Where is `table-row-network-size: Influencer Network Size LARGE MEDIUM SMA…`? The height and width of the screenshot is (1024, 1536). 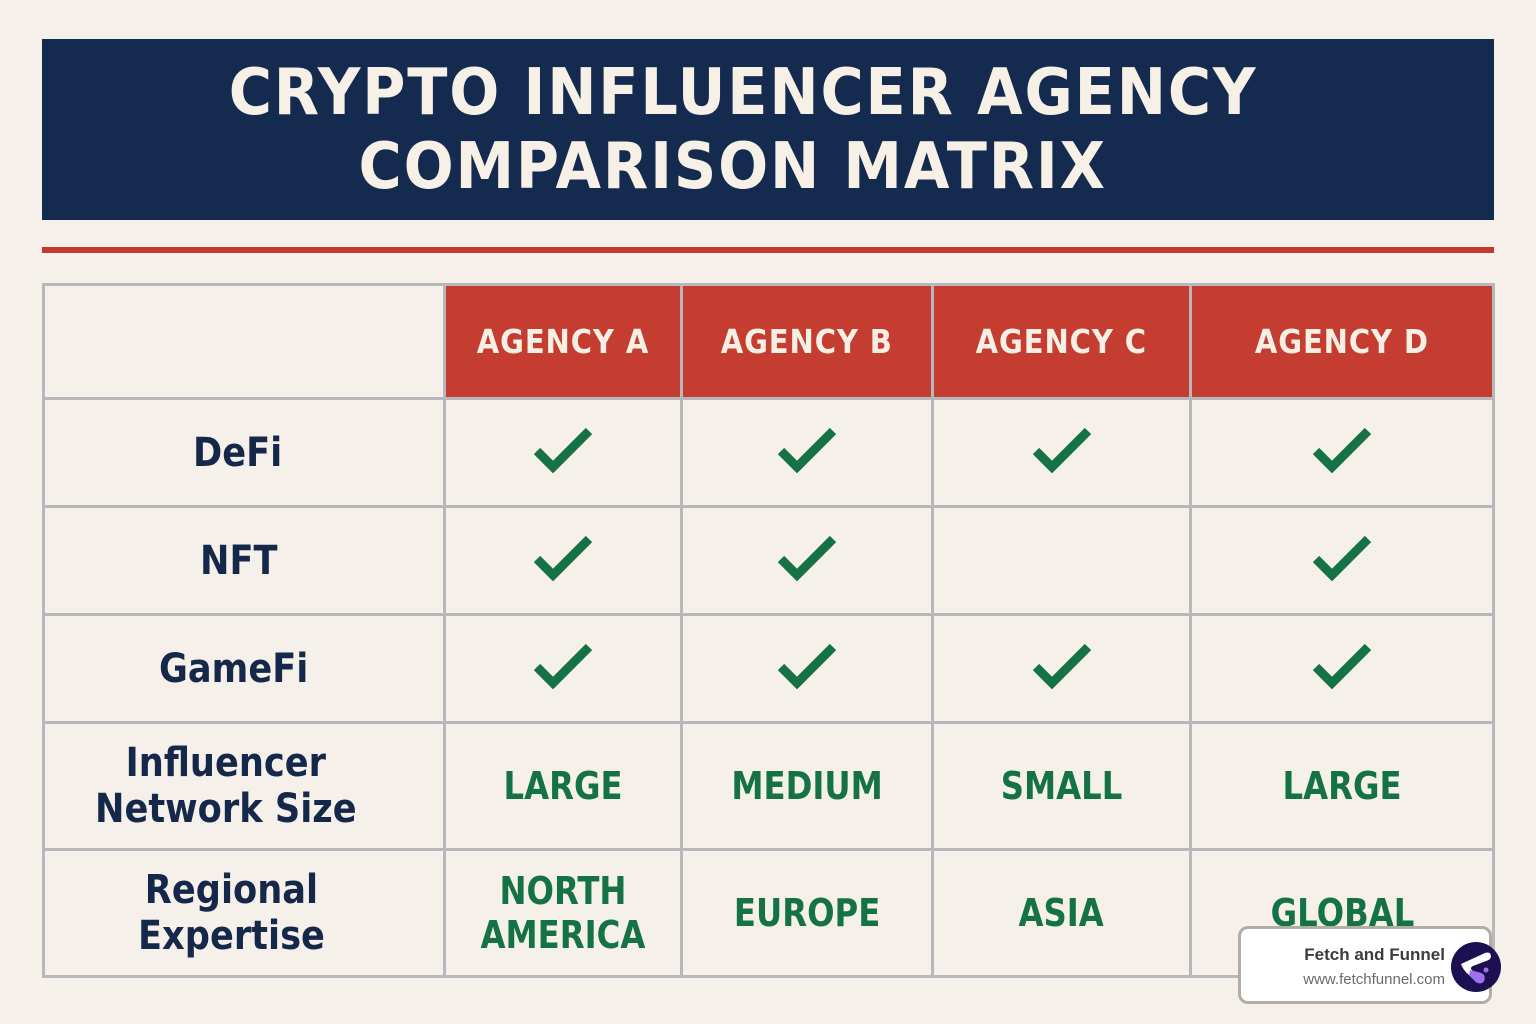
table-row-network-size: Influencer Network Size LARGE MEDIUM SMA… is located at coordinates (768, 786).